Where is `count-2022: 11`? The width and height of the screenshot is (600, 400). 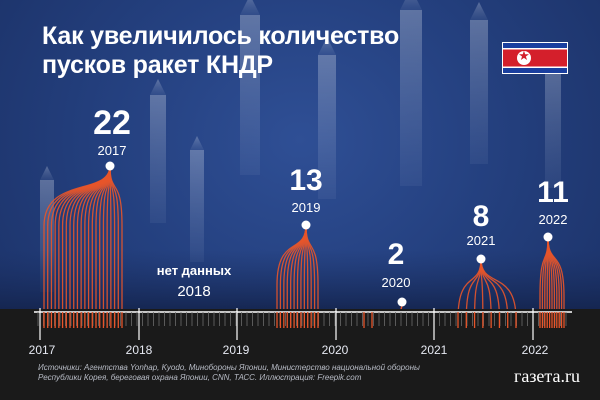 count-2022: 11 is located at coordinates (553, 192).